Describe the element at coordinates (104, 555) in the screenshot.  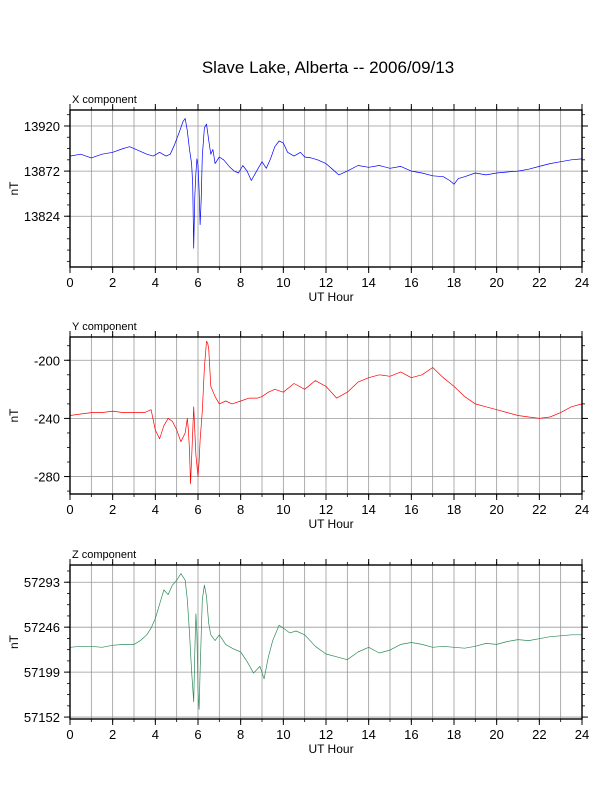
I see `z-component-title: Z component` at that location.